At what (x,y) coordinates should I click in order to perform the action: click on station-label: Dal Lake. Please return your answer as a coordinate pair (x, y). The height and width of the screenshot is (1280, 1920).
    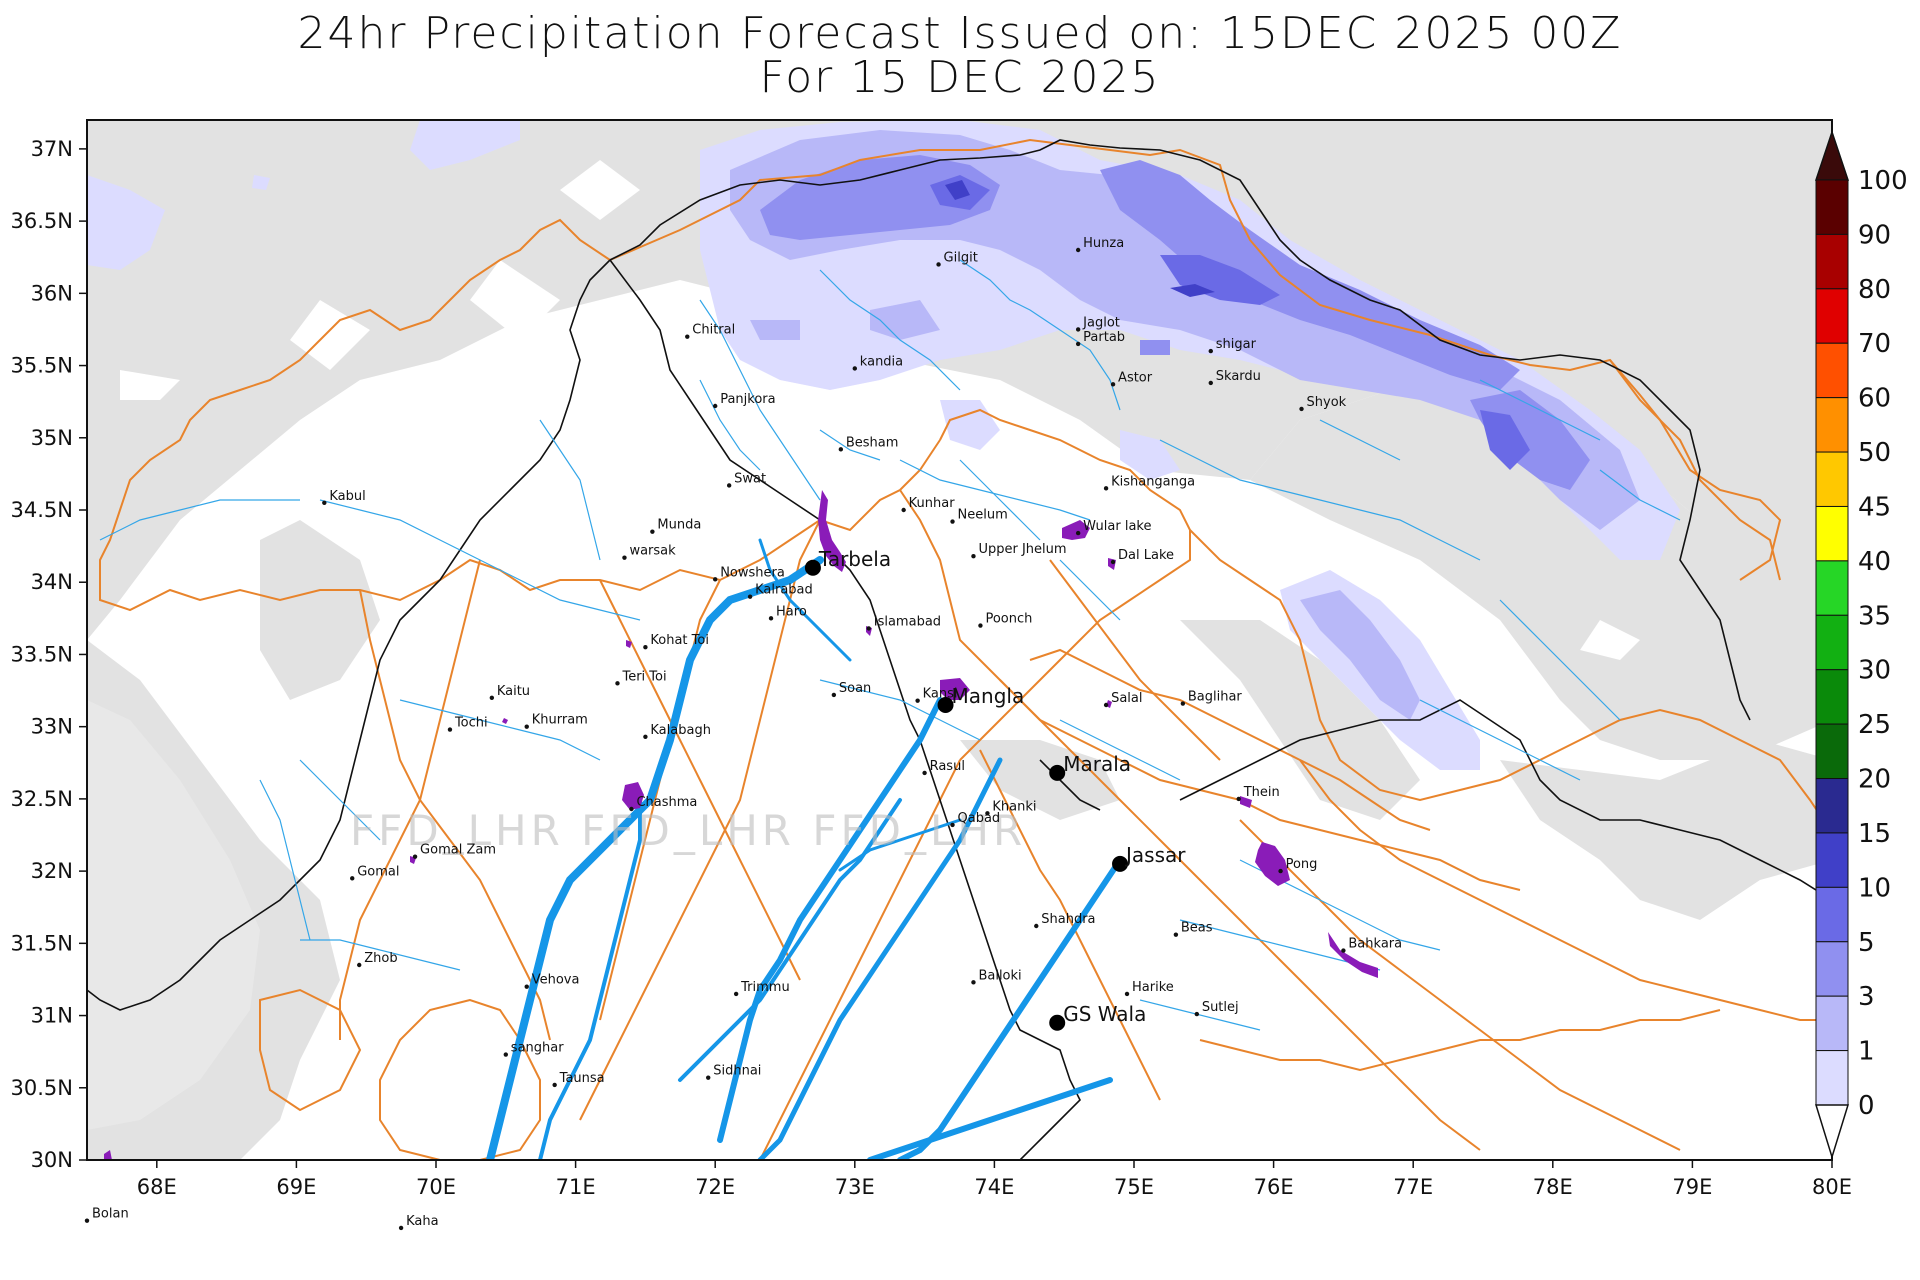
    Looking at the image, I should click on (1146, 555).